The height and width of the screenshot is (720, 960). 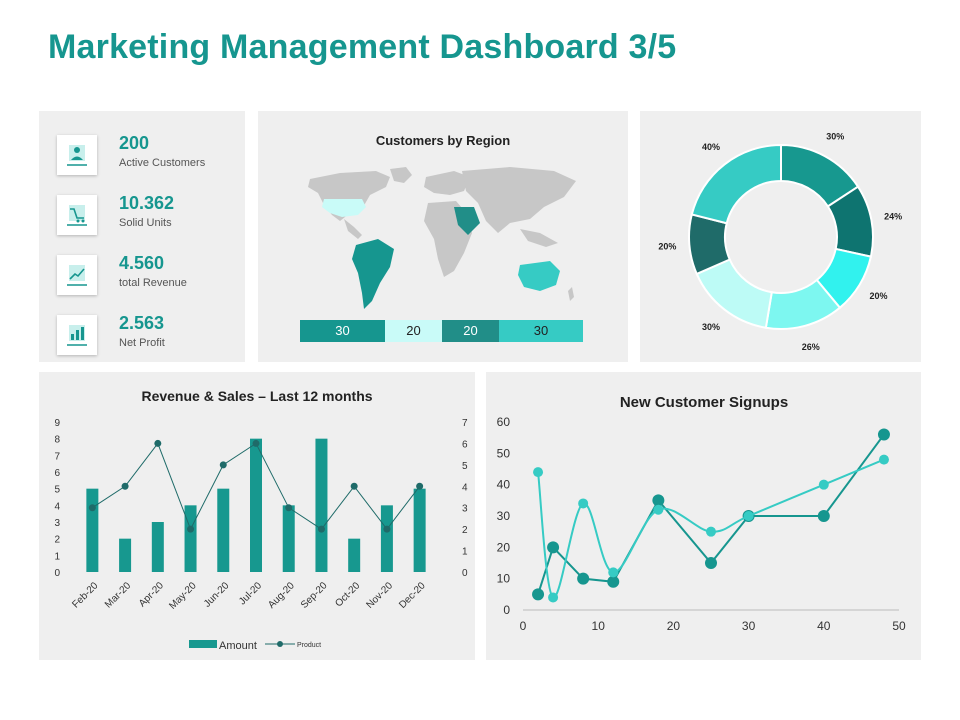 I want to click on y-tick-label: 50, so click(x=504, y=453).